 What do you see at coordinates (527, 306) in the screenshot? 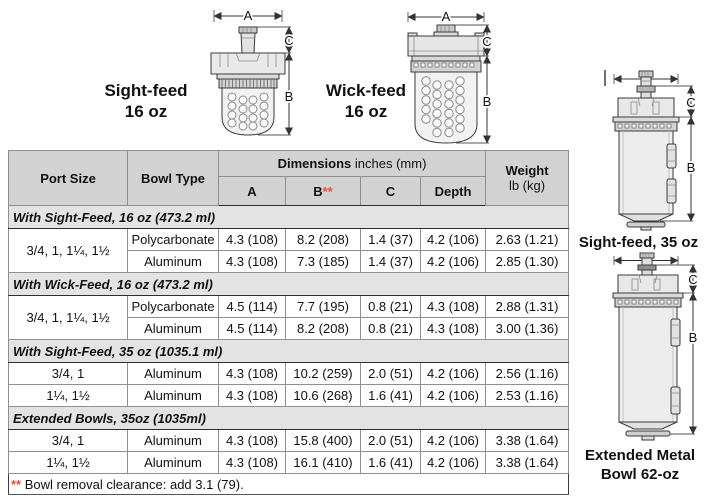
I see `weight-cell: 2.88 (1.31)` at bounding box center [527, 306].